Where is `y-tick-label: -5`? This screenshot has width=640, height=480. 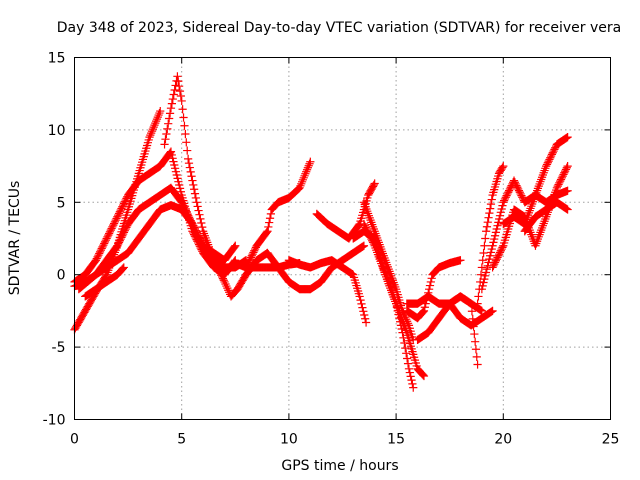
y-tick-label: -5 is located at coordinates (59, 348).